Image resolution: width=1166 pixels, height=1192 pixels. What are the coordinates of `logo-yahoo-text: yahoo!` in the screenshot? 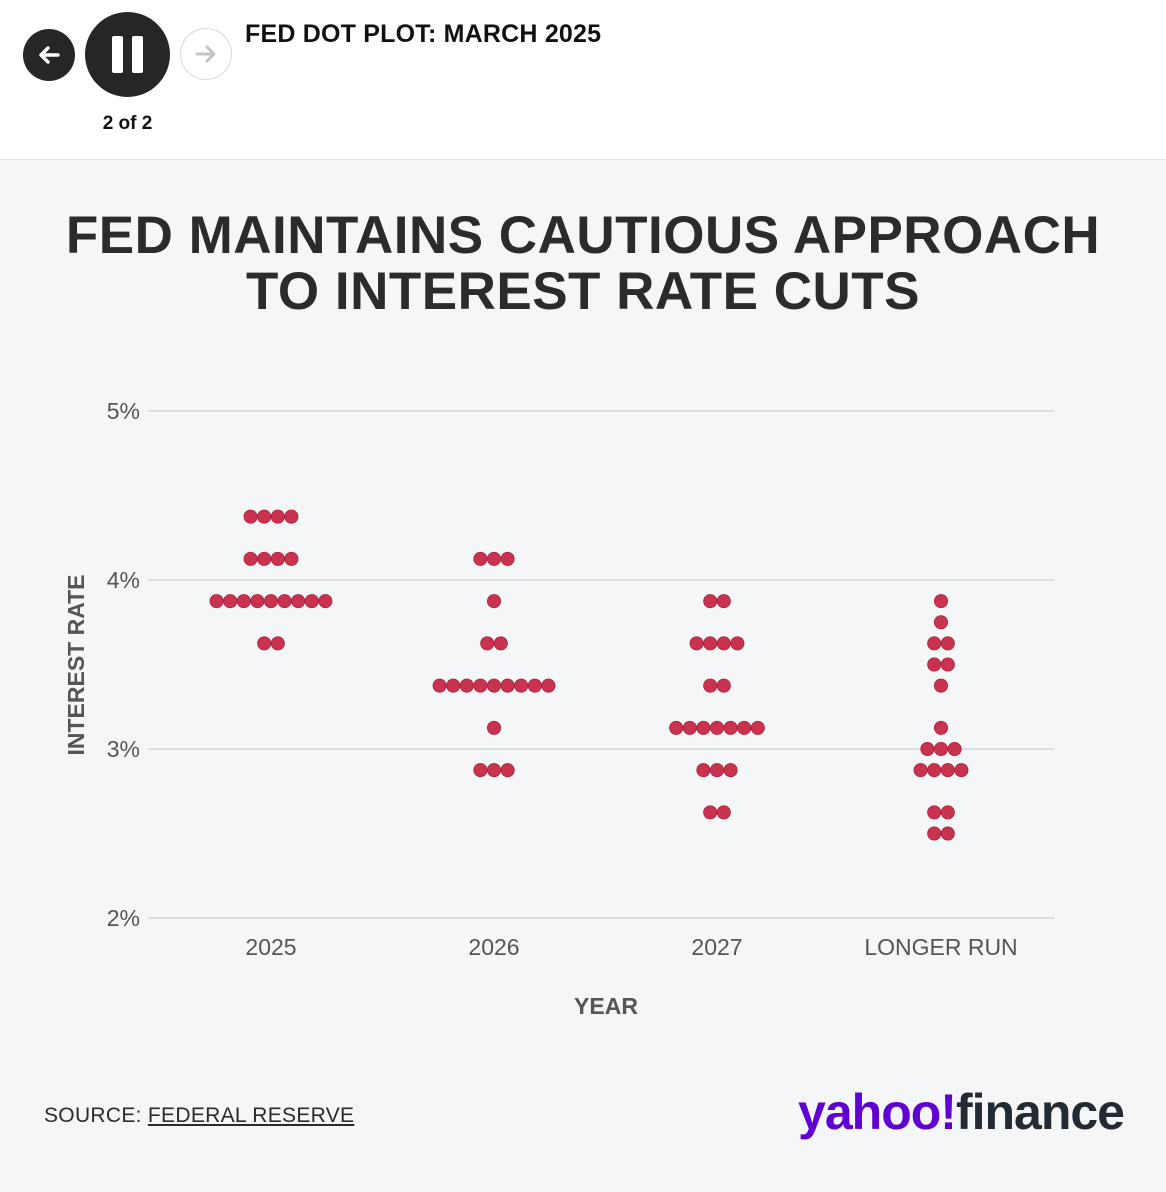 It's located at (877, 1112).